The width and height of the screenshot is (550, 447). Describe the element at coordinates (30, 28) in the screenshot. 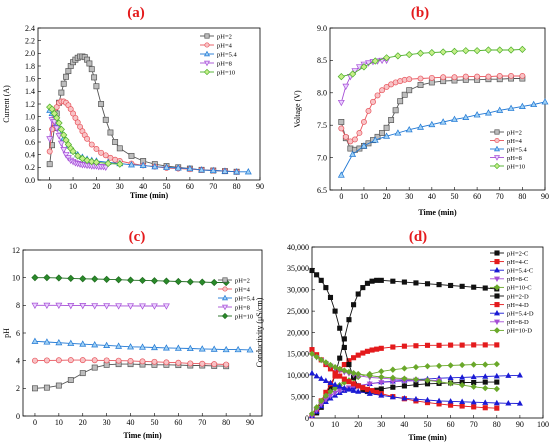

I see `y-tick-label: 2.4` at that location.